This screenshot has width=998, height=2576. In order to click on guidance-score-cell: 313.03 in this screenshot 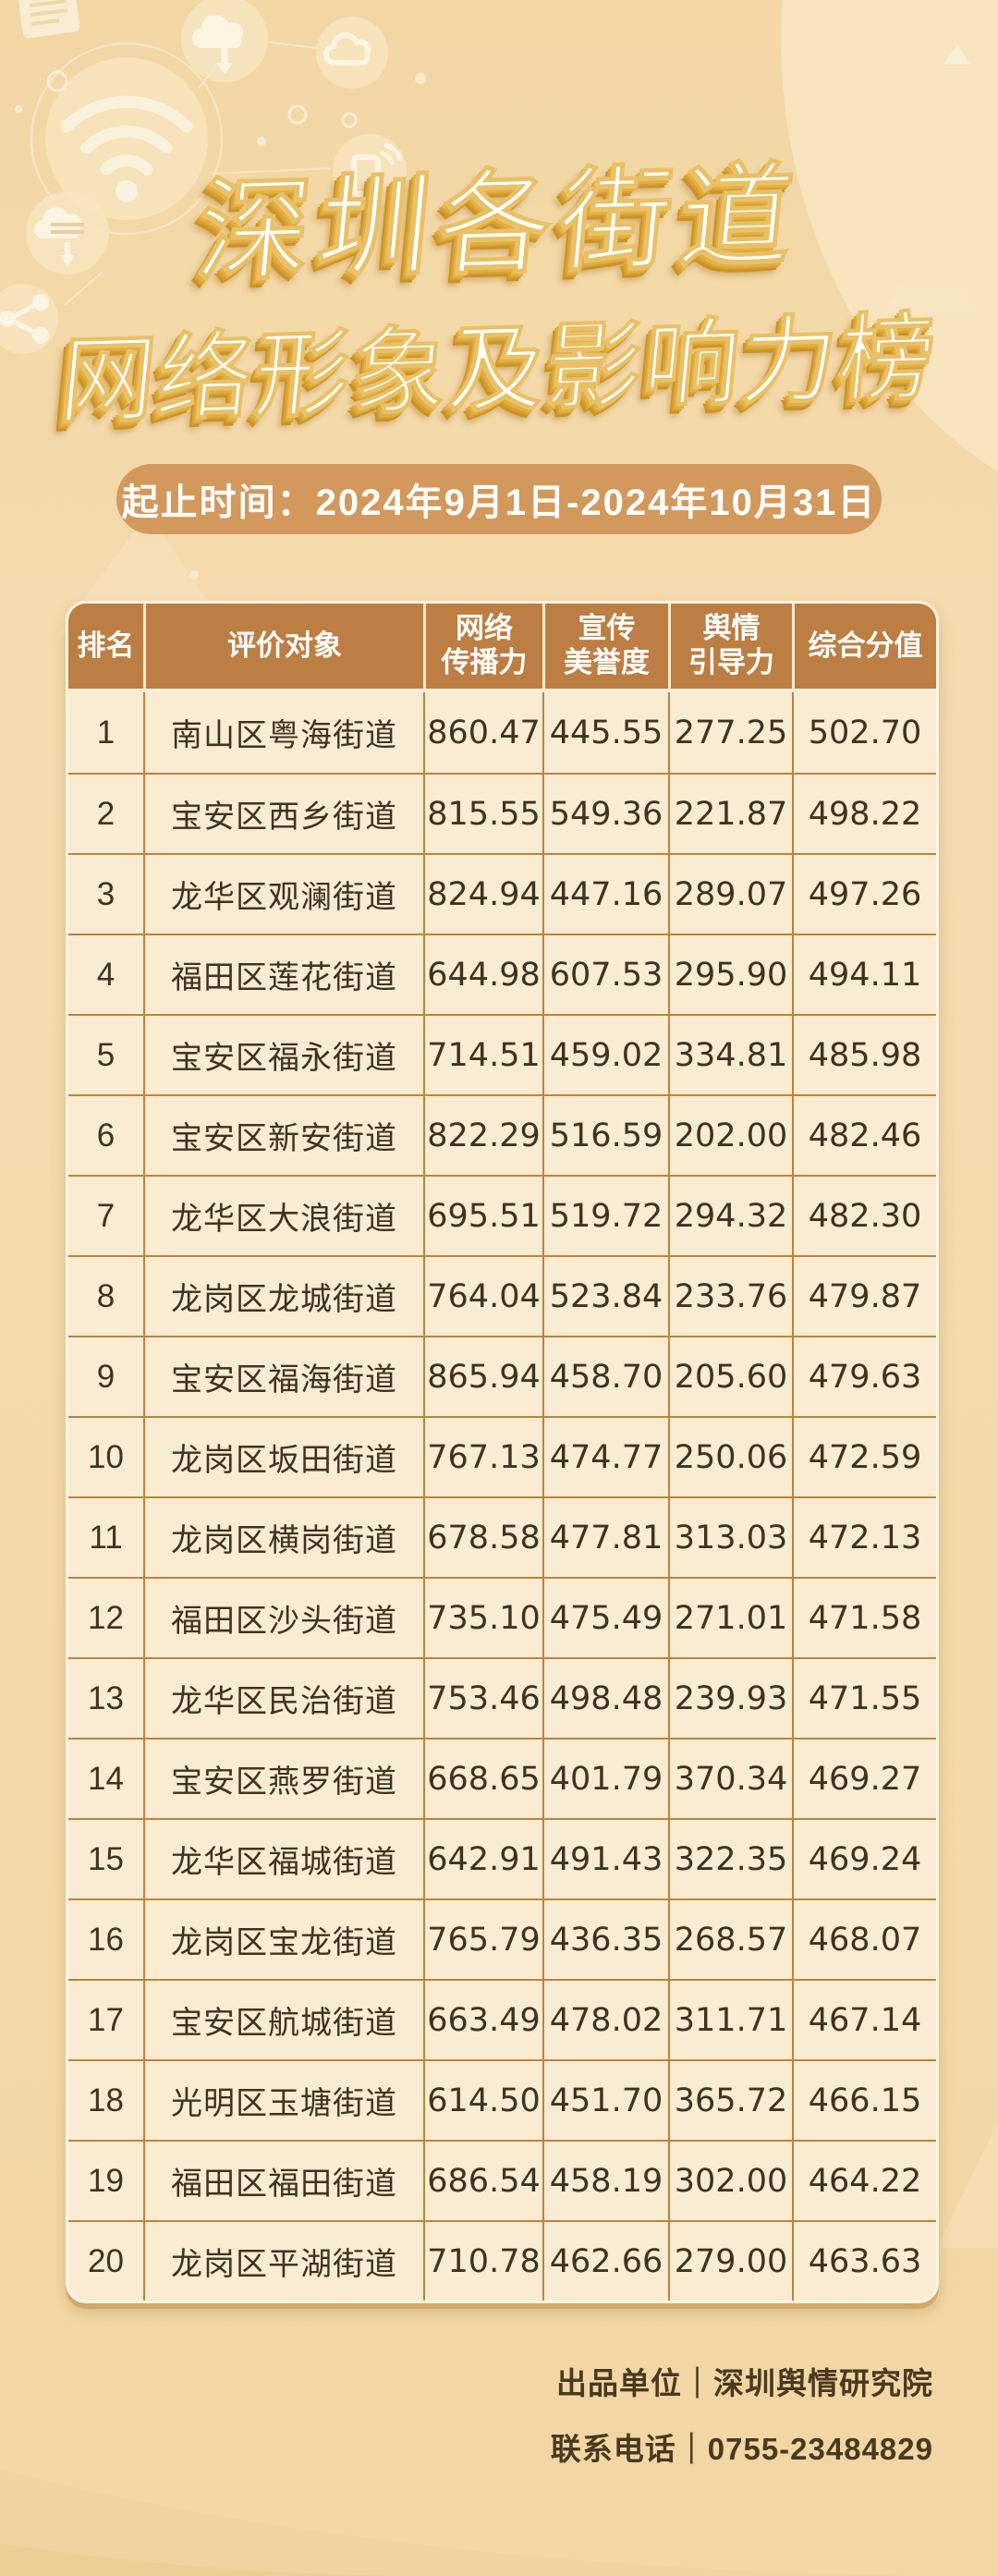, I will do `click(730, 1536)`.